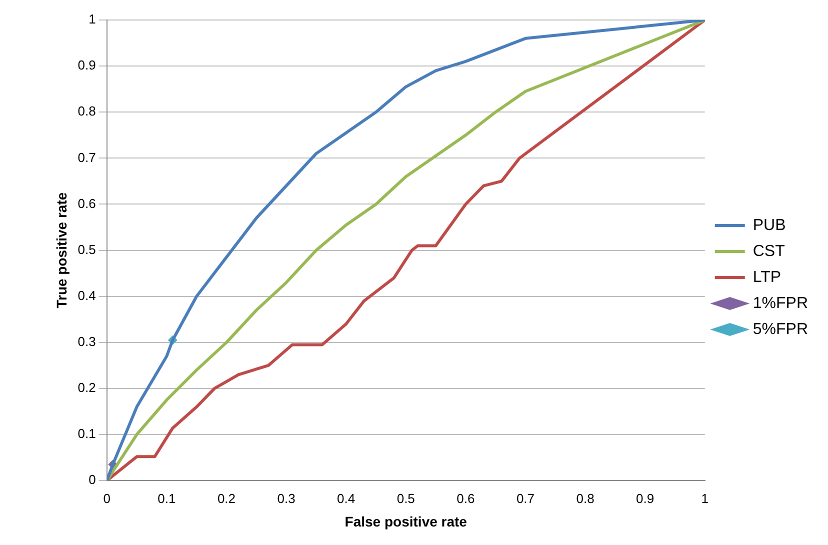 This screenshot has height=545, width=828. Describe the element at coordinates (167, 498) in the screenshot. I see `x-tick-label: 0.1` at that location.